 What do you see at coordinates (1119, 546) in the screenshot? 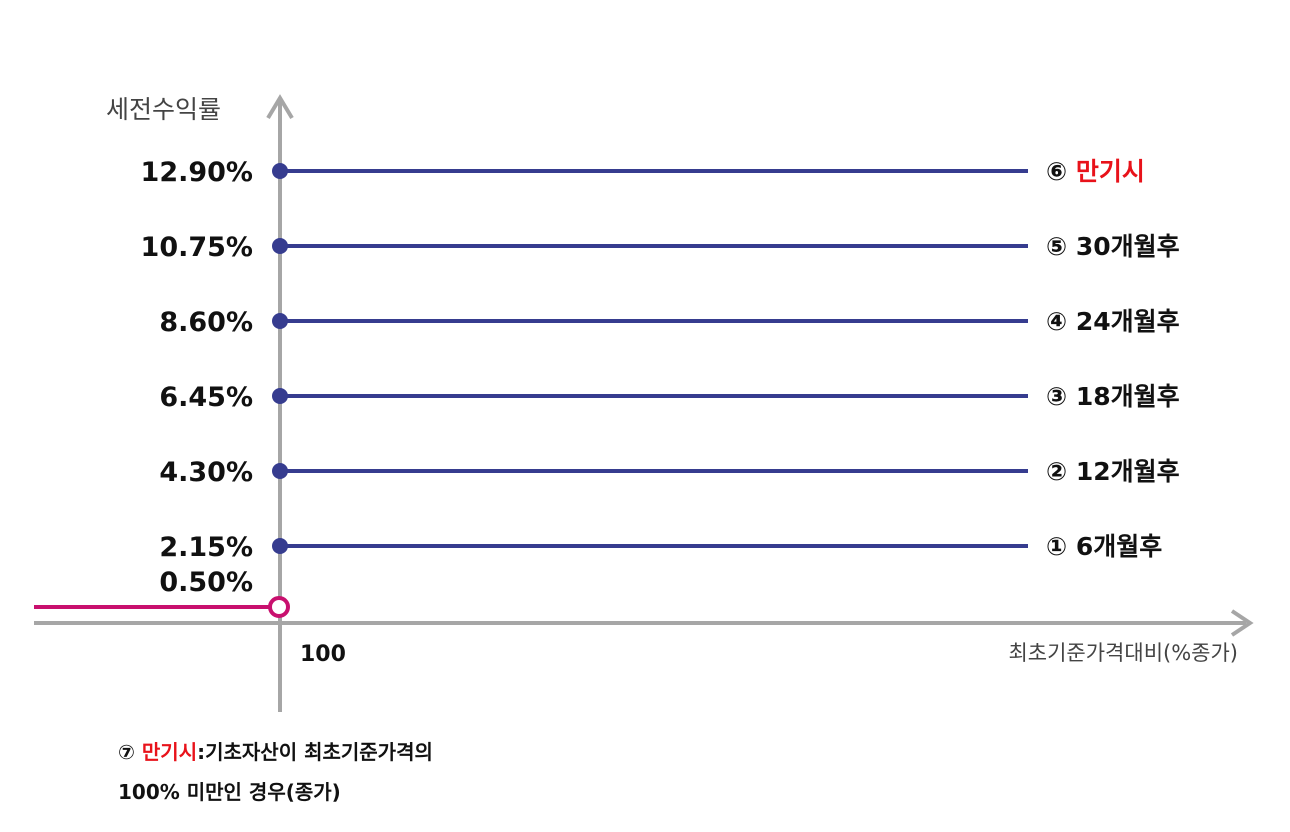
I see `series-name: 6개월후` at bounding box center [1119, 546].